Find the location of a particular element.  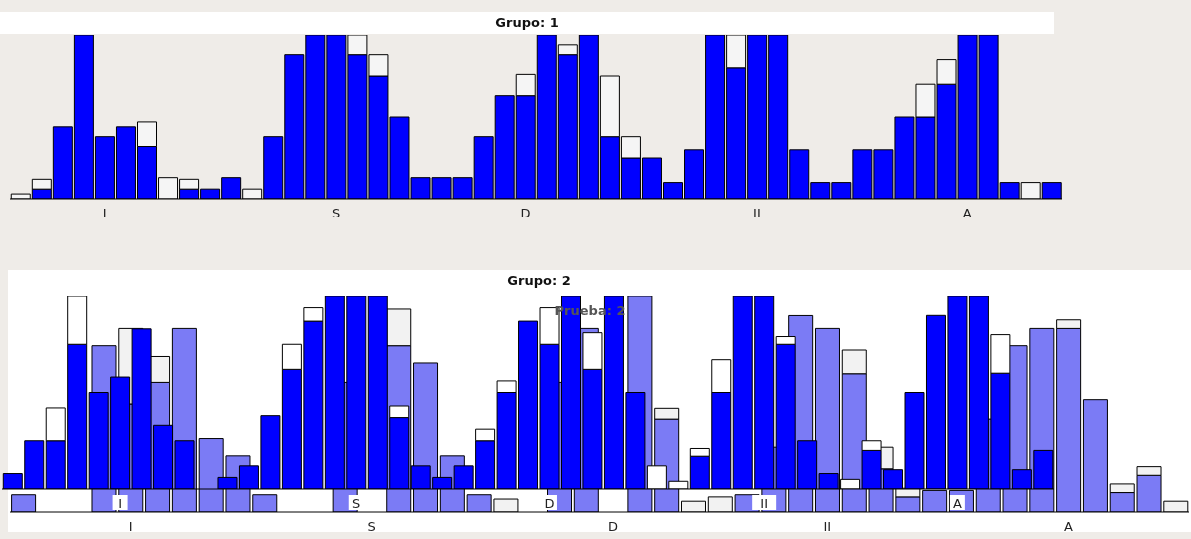

chart-title: Grupo: 2 is located at coordinates (539, 281).